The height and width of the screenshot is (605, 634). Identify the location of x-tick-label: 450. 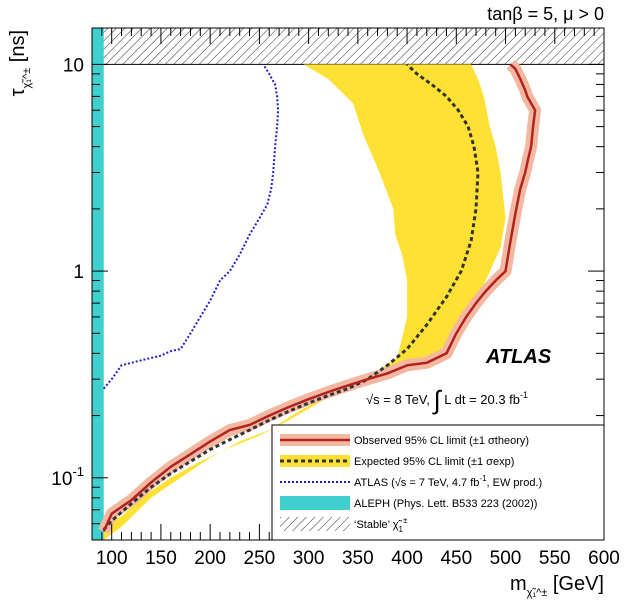
(456, 558).